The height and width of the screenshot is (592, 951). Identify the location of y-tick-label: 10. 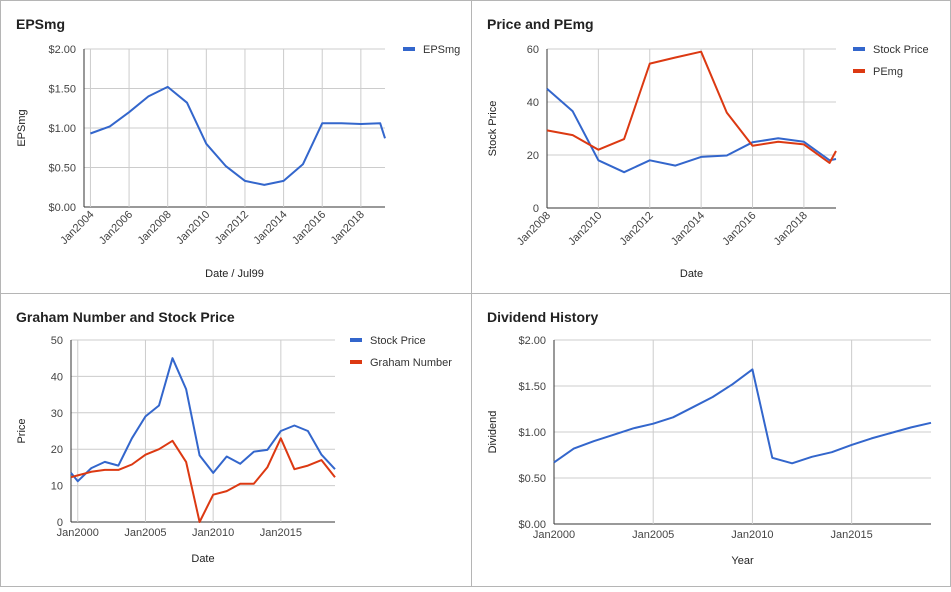
(57, 487).